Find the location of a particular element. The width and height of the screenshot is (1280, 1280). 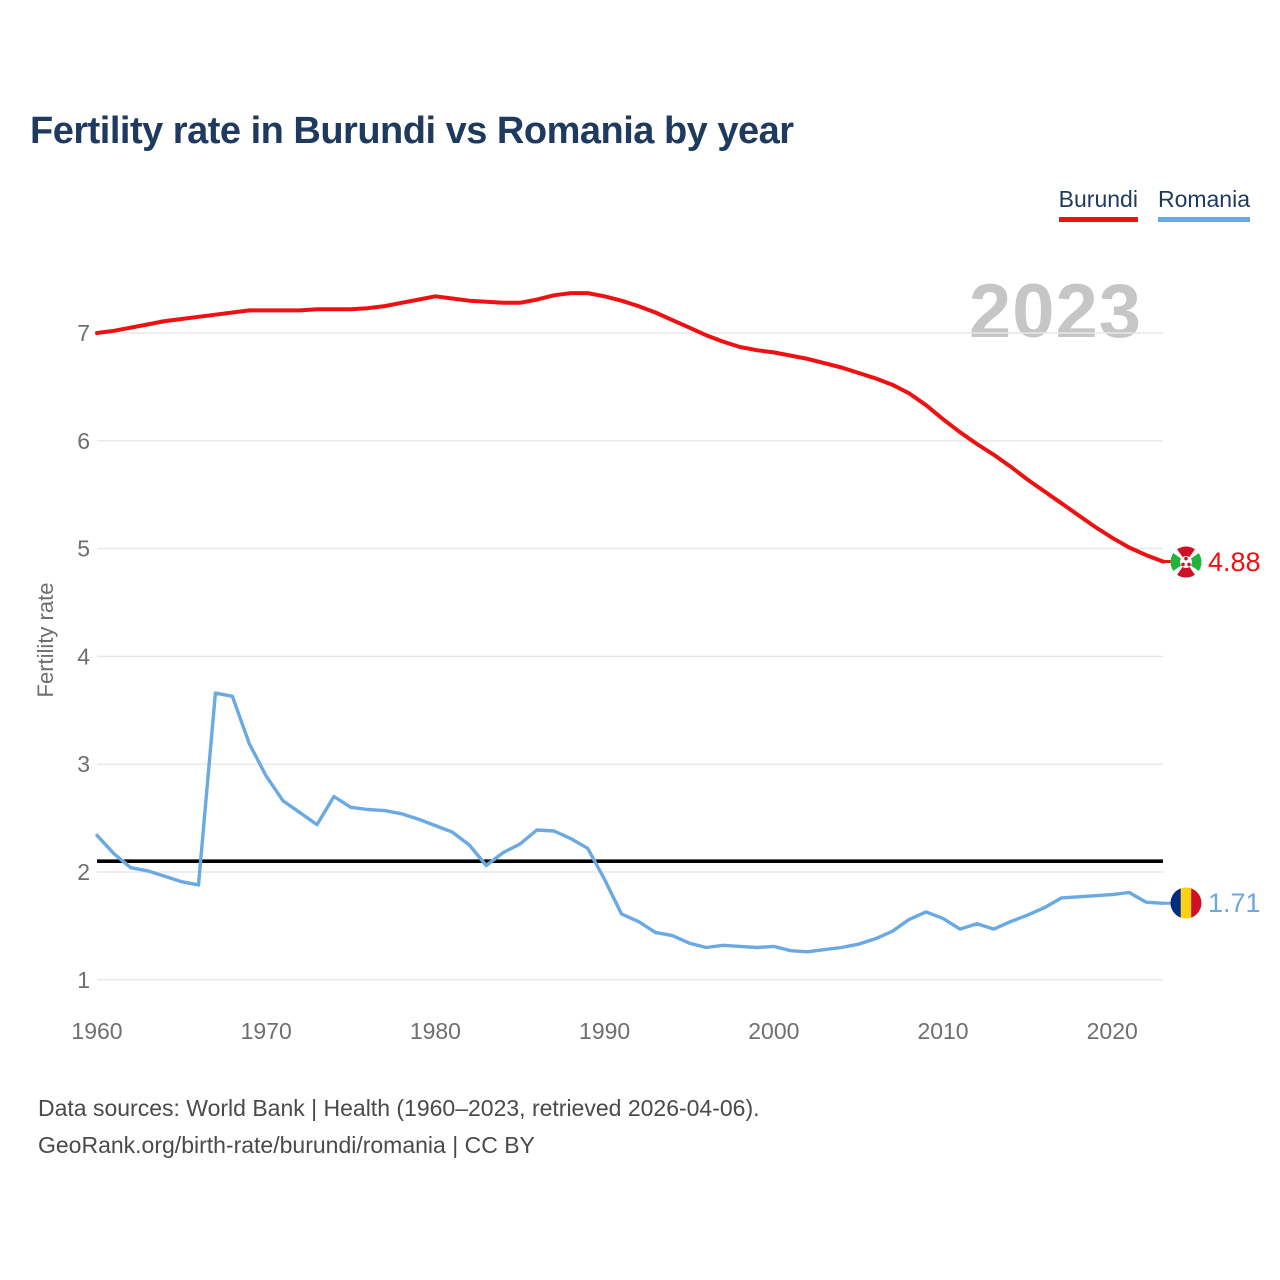

burundi-end-value-label: 4.88 is located at coordinates (1234, 561).